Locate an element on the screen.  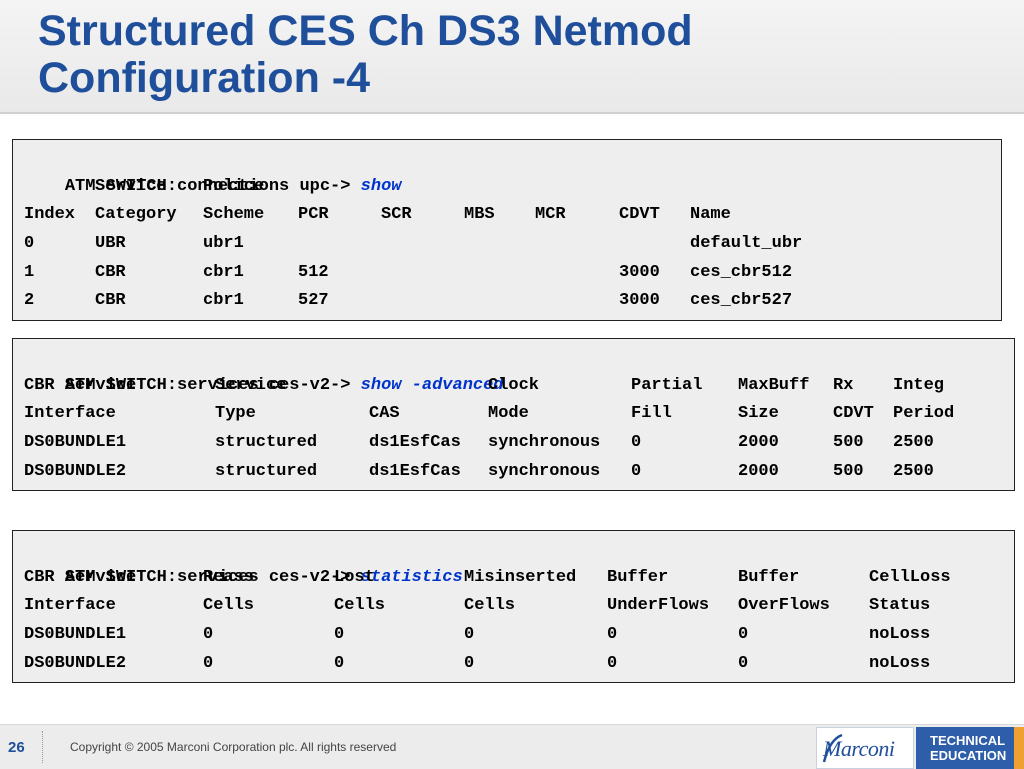
badge-line-1: TECHNICAL is located at coordinates (968, 740).